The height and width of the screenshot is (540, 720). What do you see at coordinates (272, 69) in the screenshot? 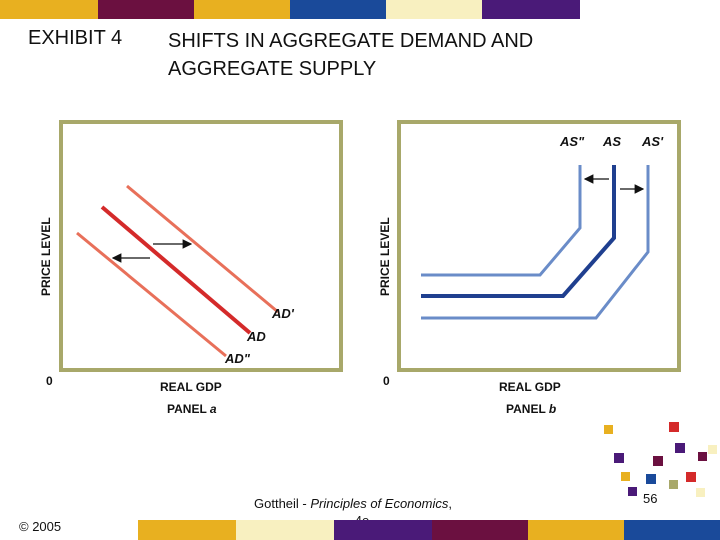
I see `title-line-2: AGGREGATE SUPPLY` at bounding box center [272, 69].